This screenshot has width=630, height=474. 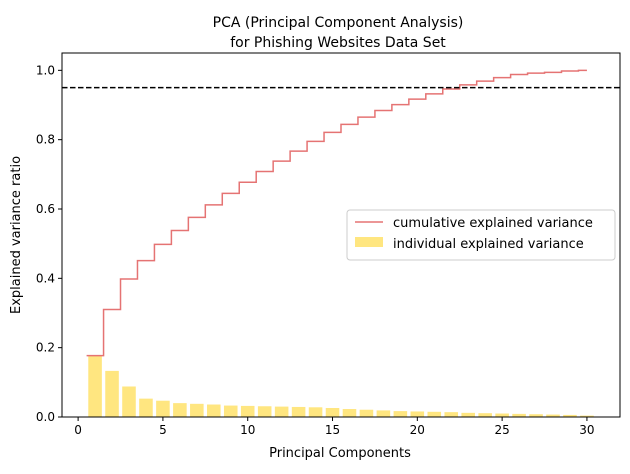 I want to click on y-axis-label: Explained variance ratio, so click(x=16, y=235).